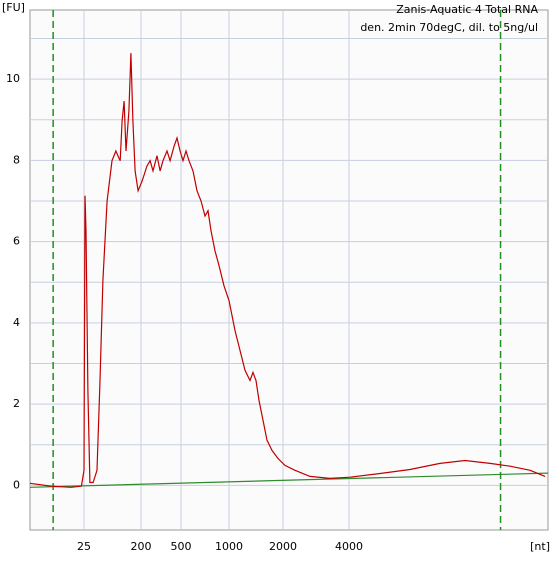  I want to click on chart-subtitle: den. 2min 70degC, dil. to 5ng/ul, so click(449, 27).